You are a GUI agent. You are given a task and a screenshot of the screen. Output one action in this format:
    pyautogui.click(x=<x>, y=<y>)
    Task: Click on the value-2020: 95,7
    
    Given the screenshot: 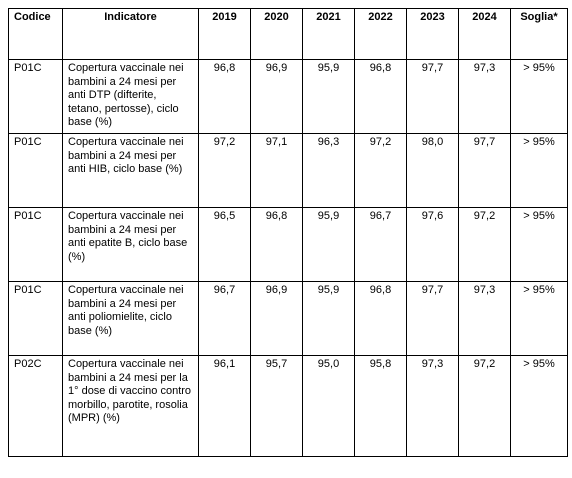 What is the action you would take?
    pyautogui.click(x=276, y=406)
    